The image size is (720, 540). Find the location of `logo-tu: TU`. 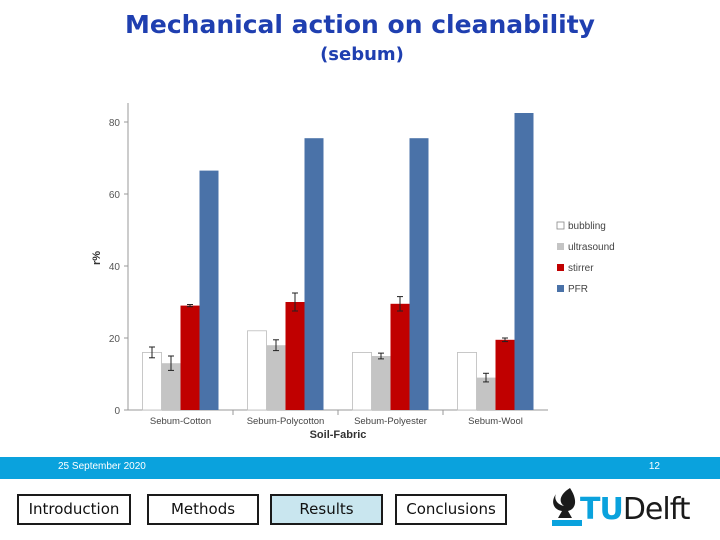

logo-tu: TU is located at coordinates (602, 509).